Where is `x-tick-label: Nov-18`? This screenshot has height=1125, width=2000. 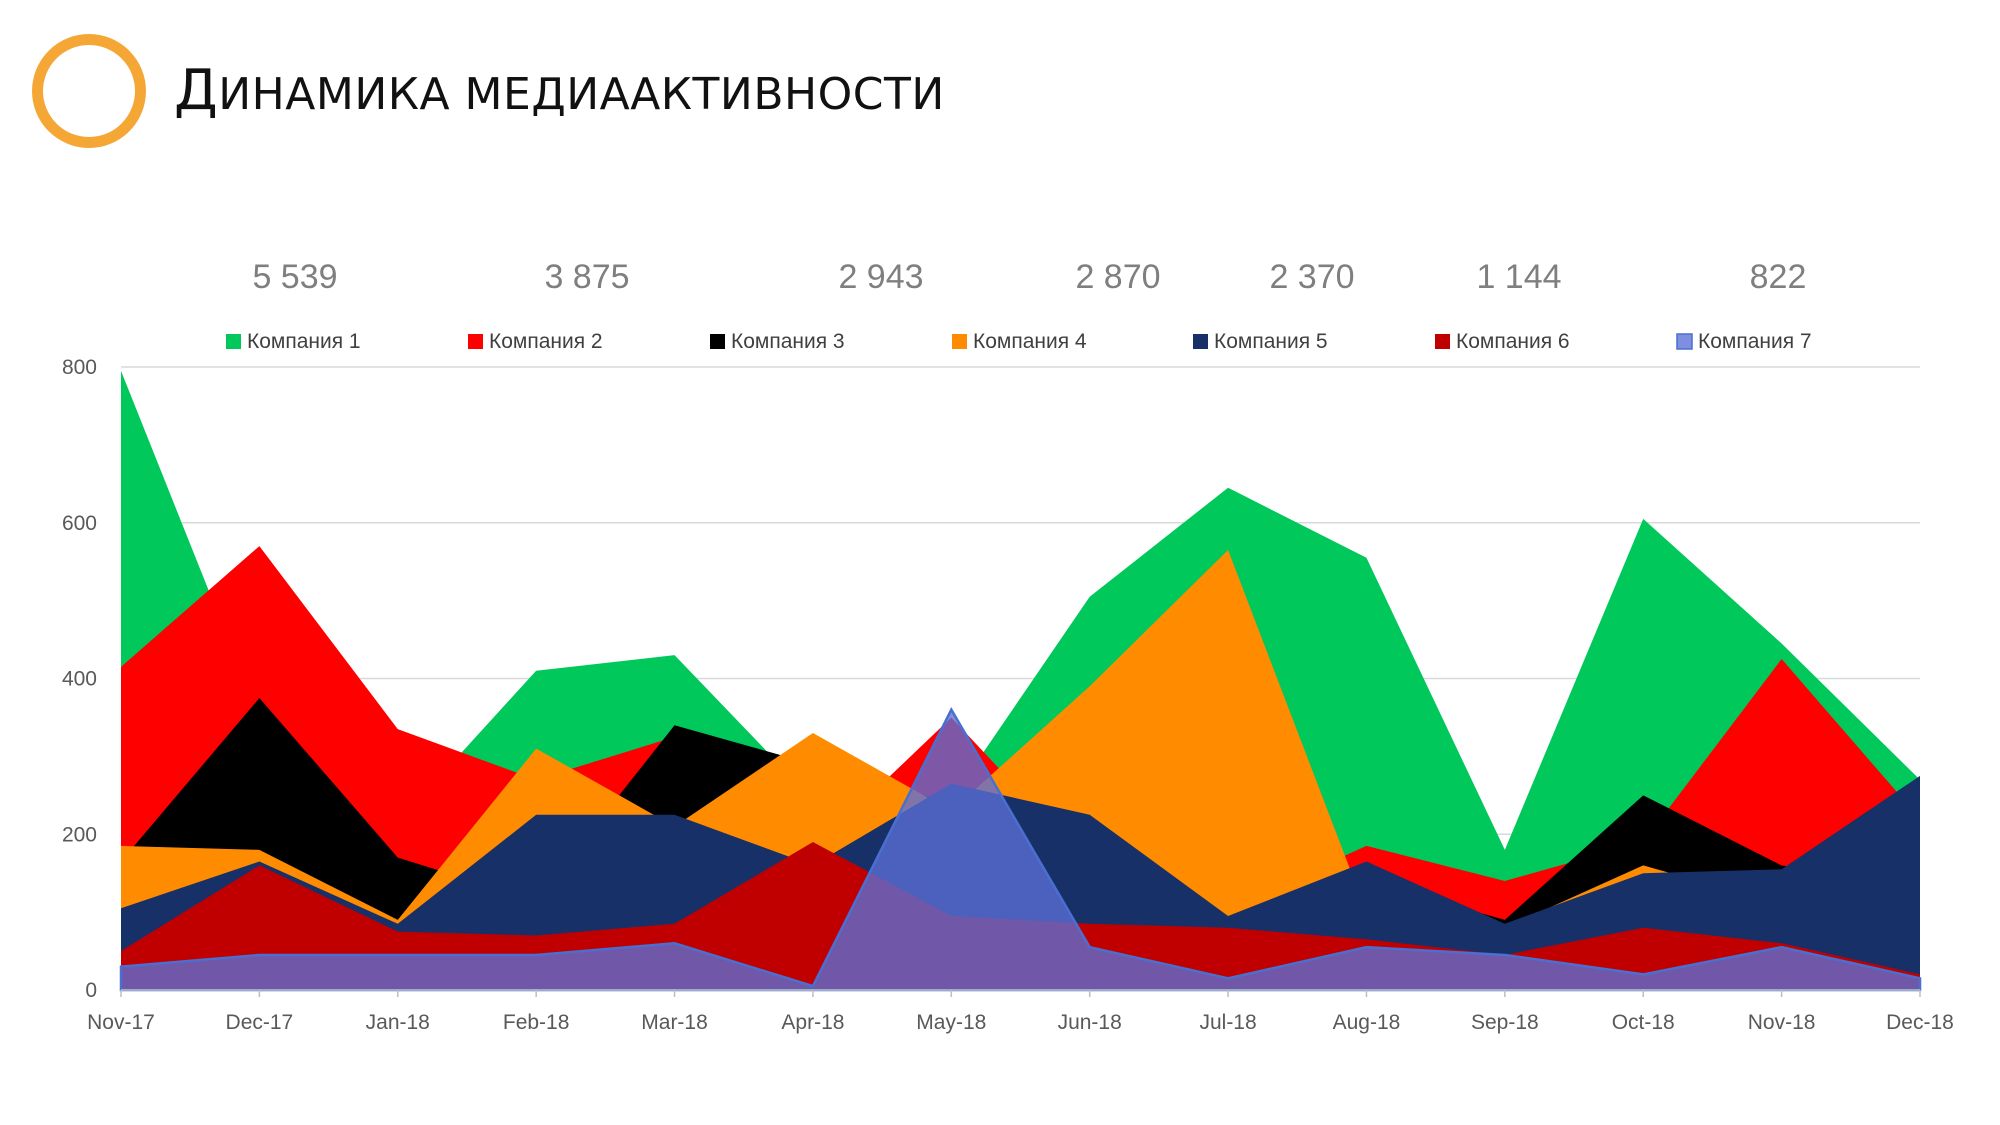
x-tick-label: Nov-18 is located at coordinates (1782, 1022).